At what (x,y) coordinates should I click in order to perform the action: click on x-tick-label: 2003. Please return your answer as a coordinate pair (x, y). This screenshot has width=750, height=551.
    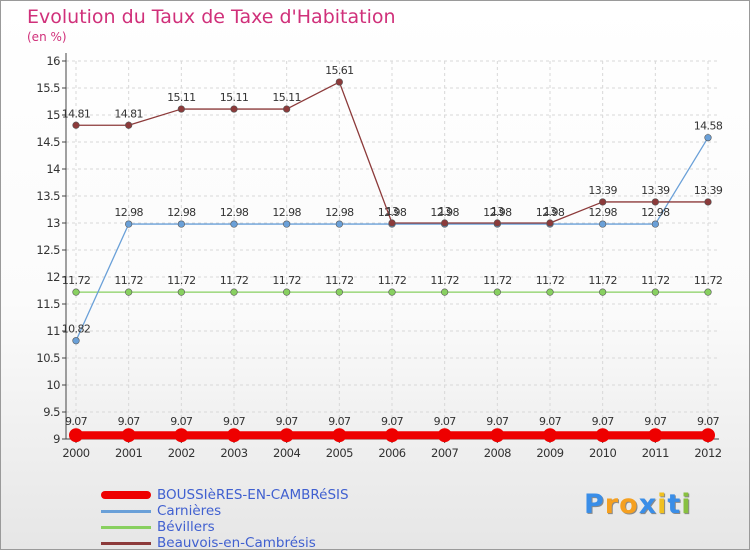
    Looking at the image, I should click on (233, 453).